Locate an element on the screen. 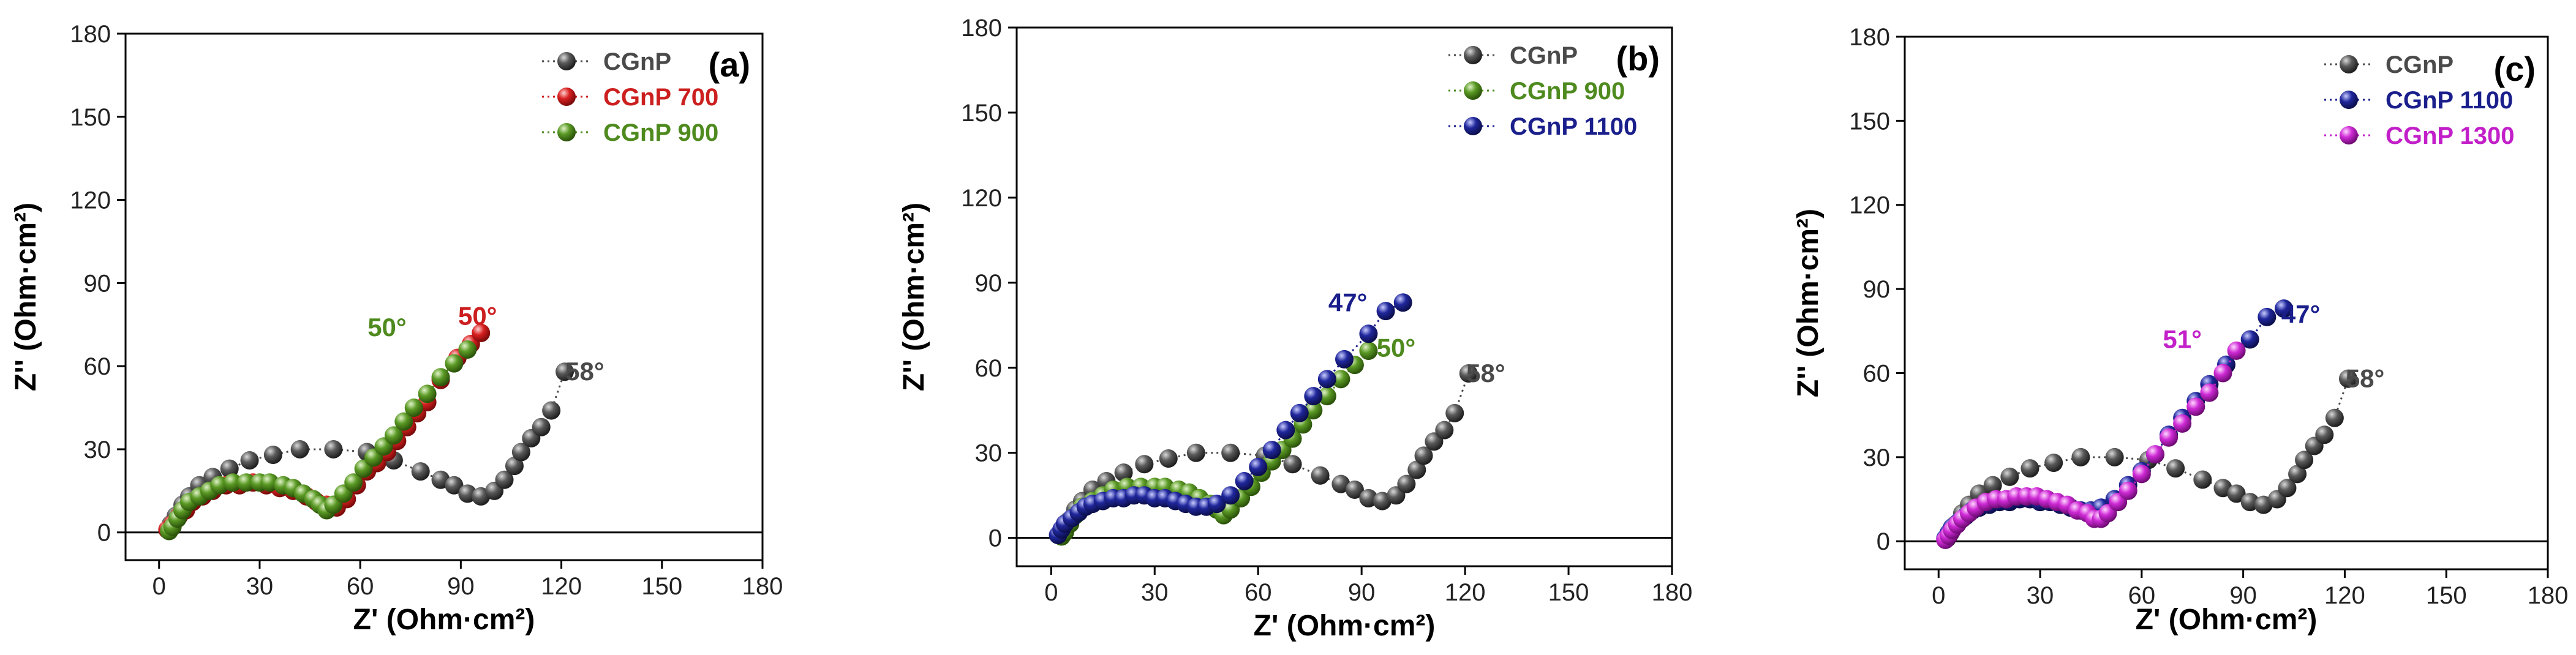 This screenshot has width=2576, height=655. panel-a-legend-cgnp-900-label: CGnP 900 is located at coordinates (660, 132).